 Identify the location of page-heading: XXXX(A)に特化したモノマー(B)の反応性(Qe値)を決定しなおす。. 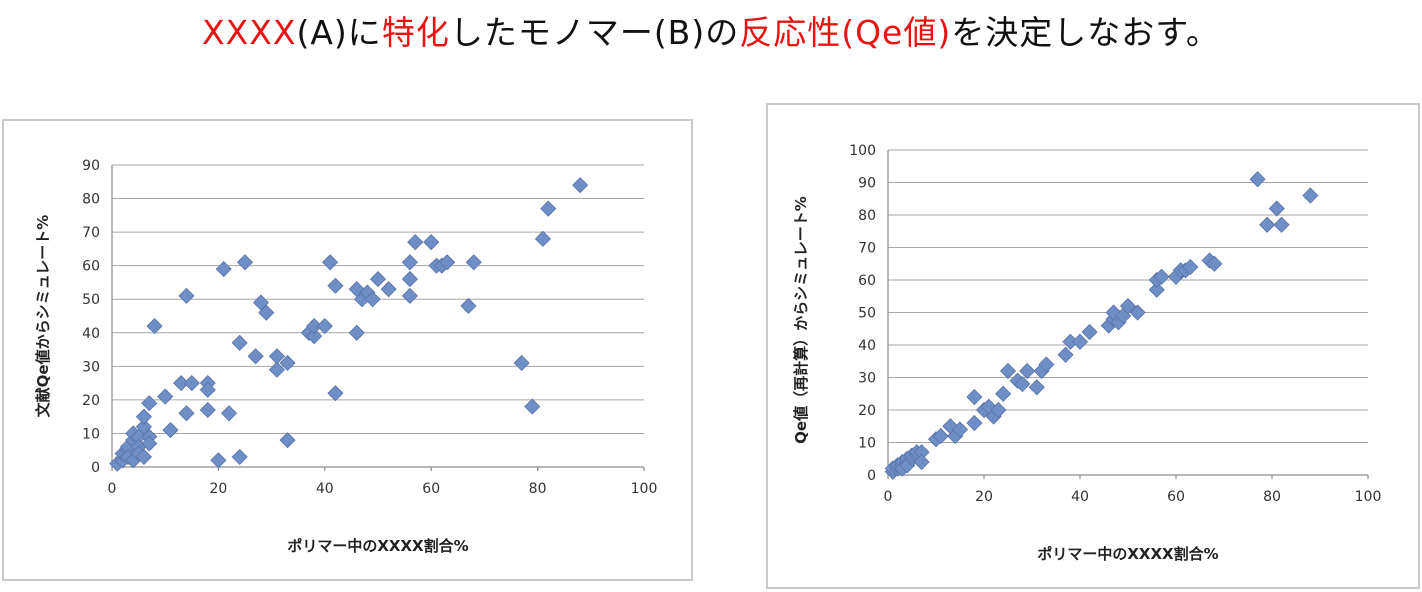
(711, 30).